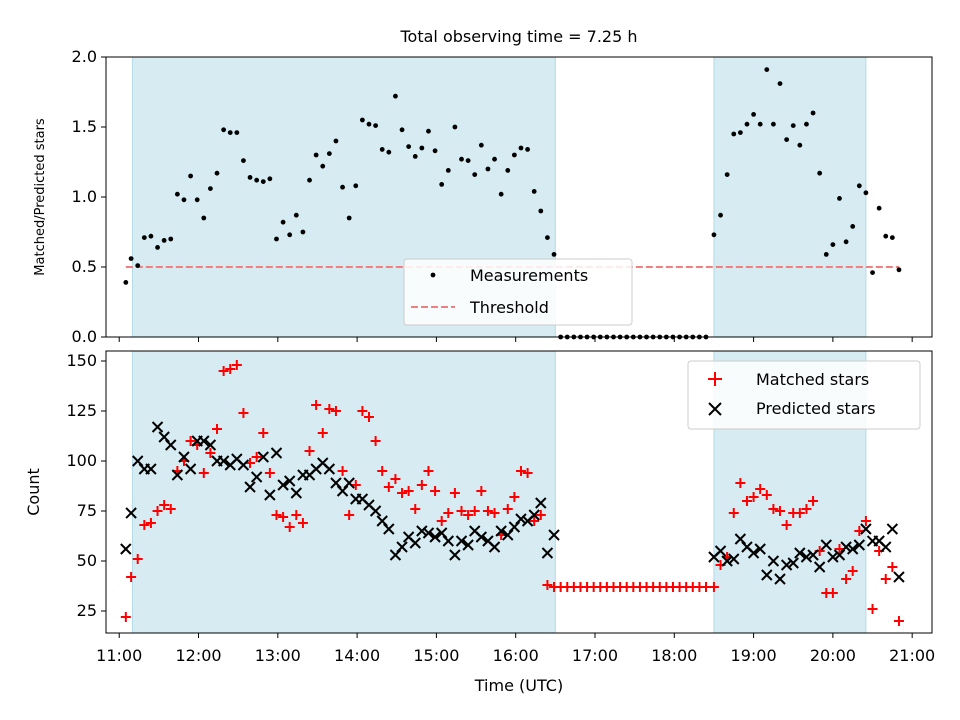 Image resolution: width=960 pixels, height=720 pixels. I want to click on y-tick-label: 1.0, so click(84, 196).